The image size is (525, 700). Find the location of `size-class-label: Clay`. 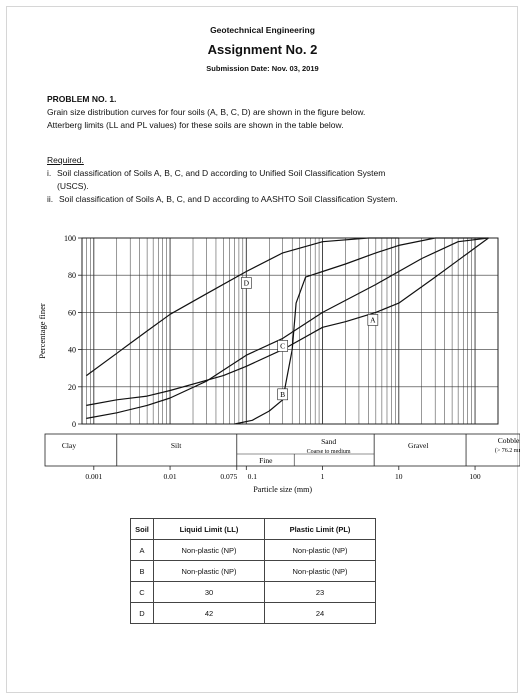

size-class-label: Clay is located at coordinates (69, 445).